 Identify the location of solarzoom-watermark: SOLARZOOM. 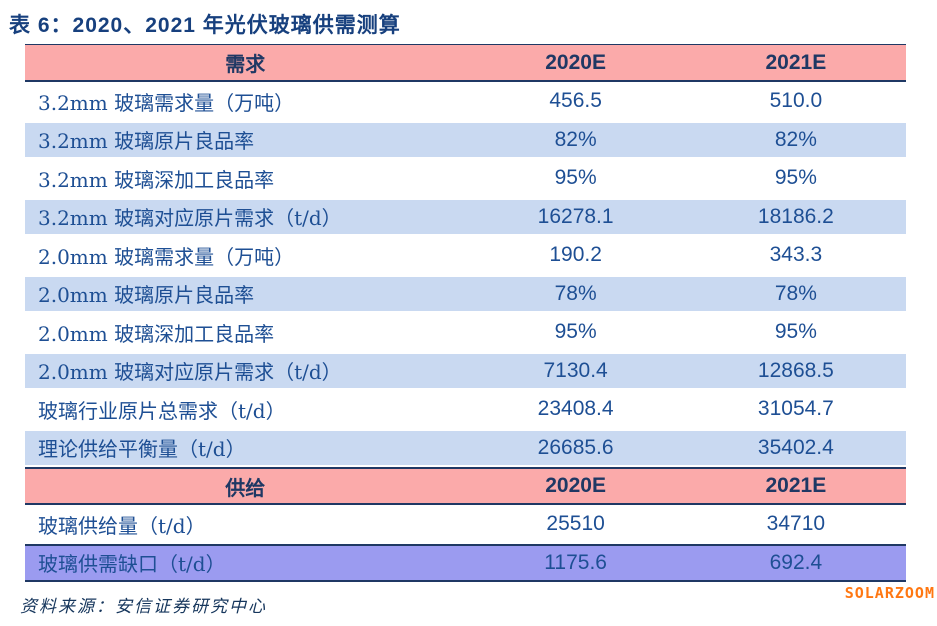
(889, 593).